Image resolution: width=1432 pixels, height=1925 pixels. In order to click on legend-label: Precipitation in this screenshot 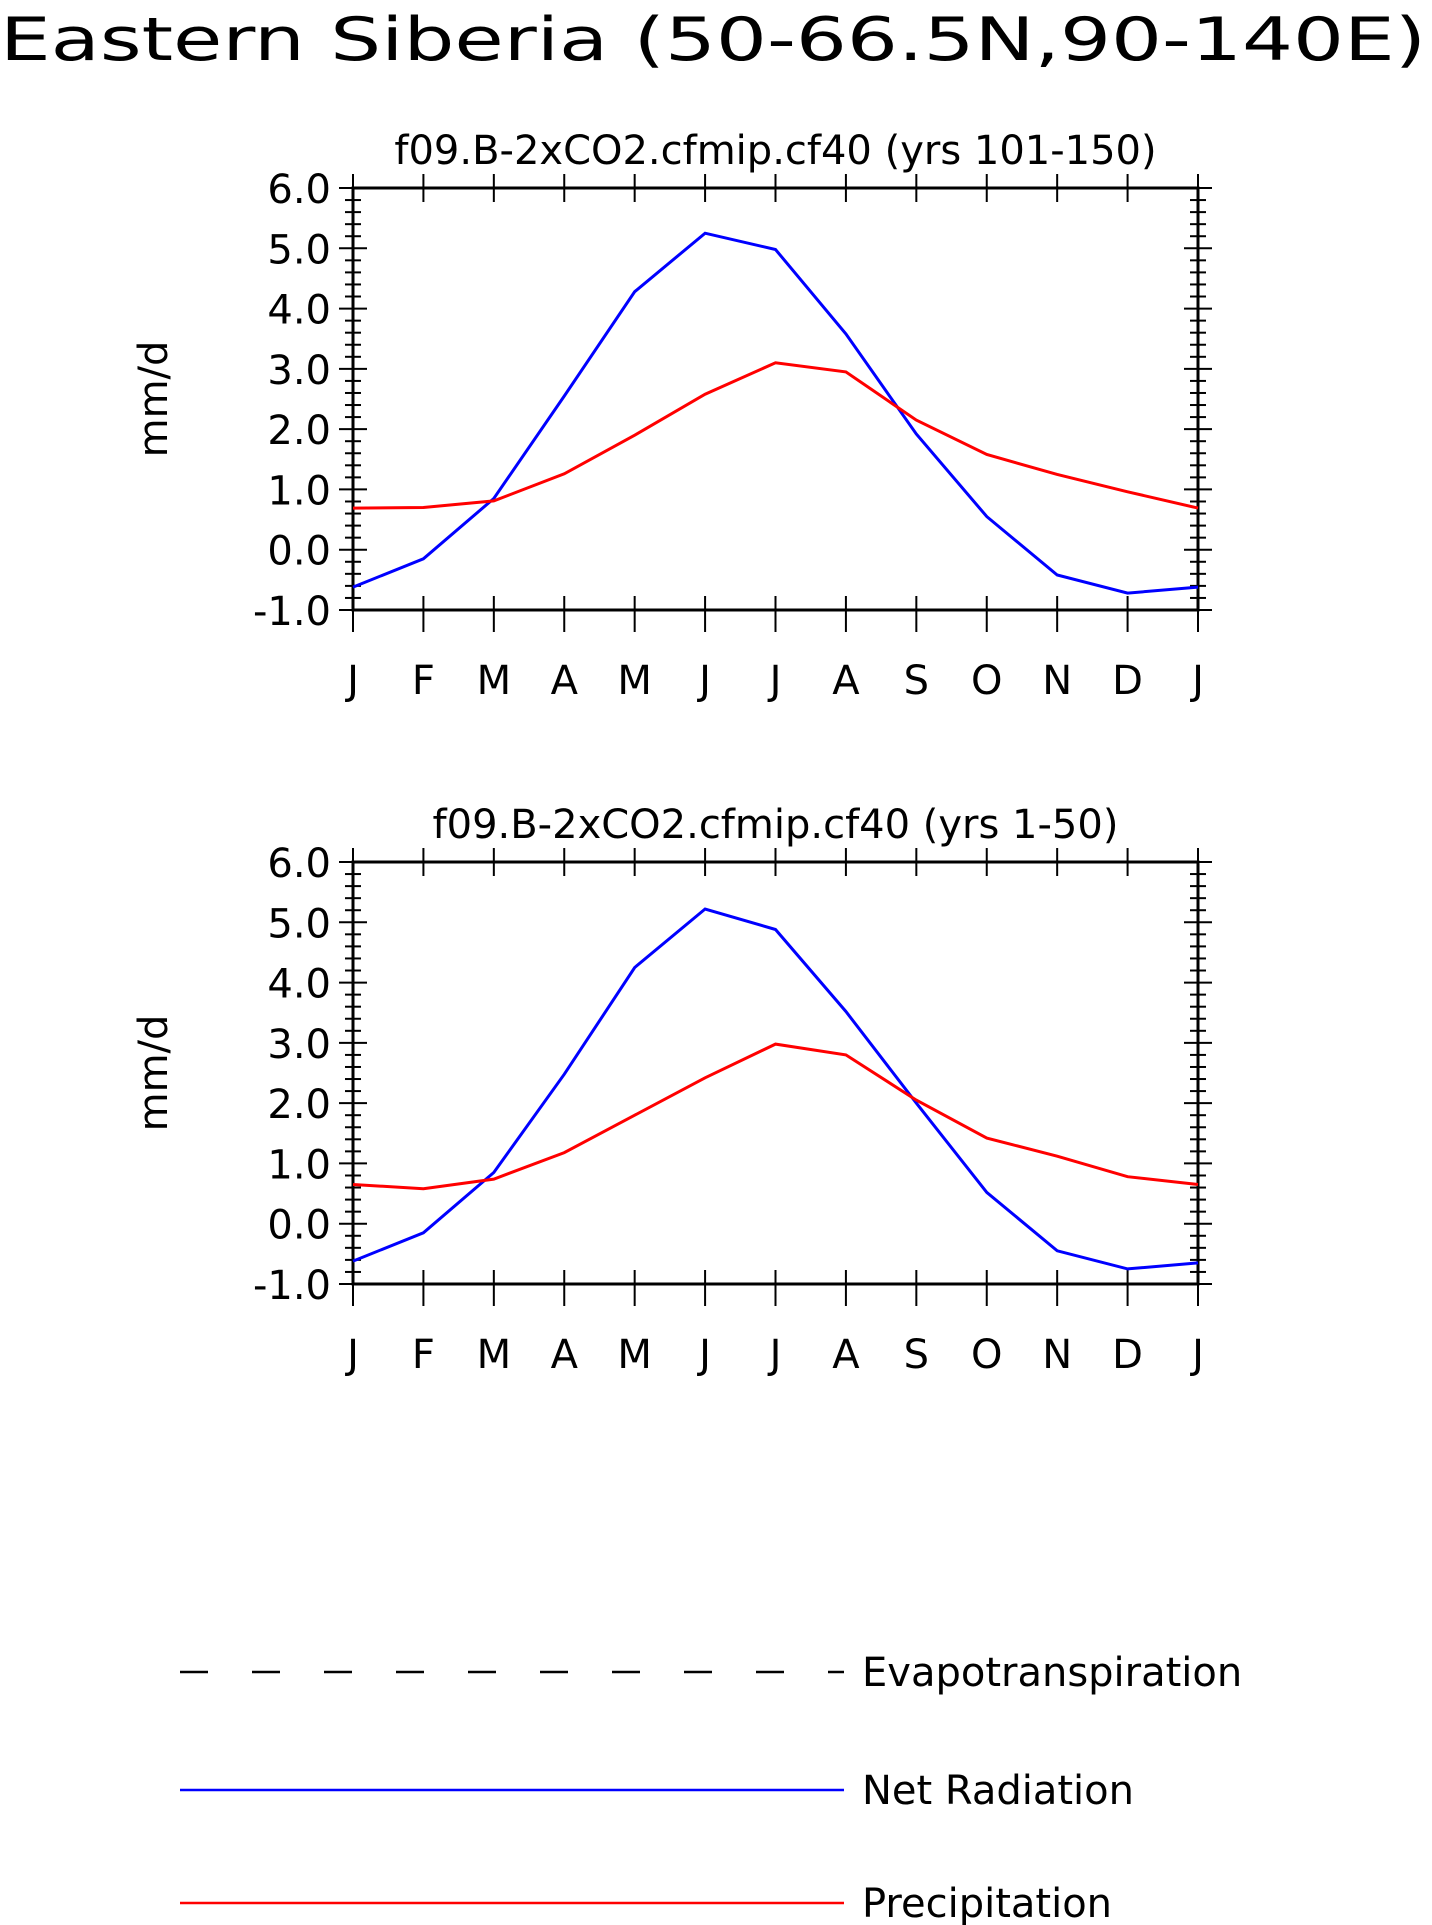, I will do `click(987, 1903)`.